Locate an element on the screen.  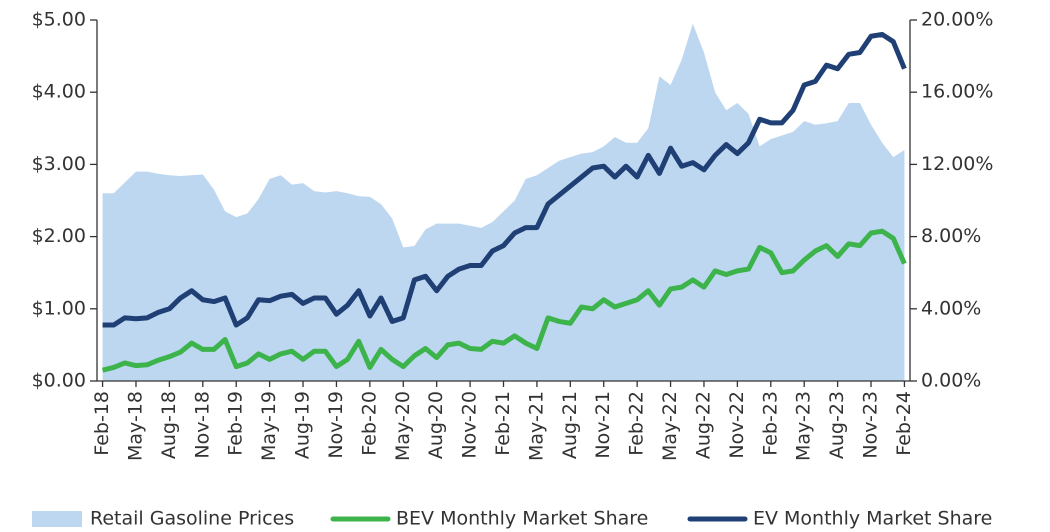
y-tick-label: $4.00 is located at coordinates (59, 92).